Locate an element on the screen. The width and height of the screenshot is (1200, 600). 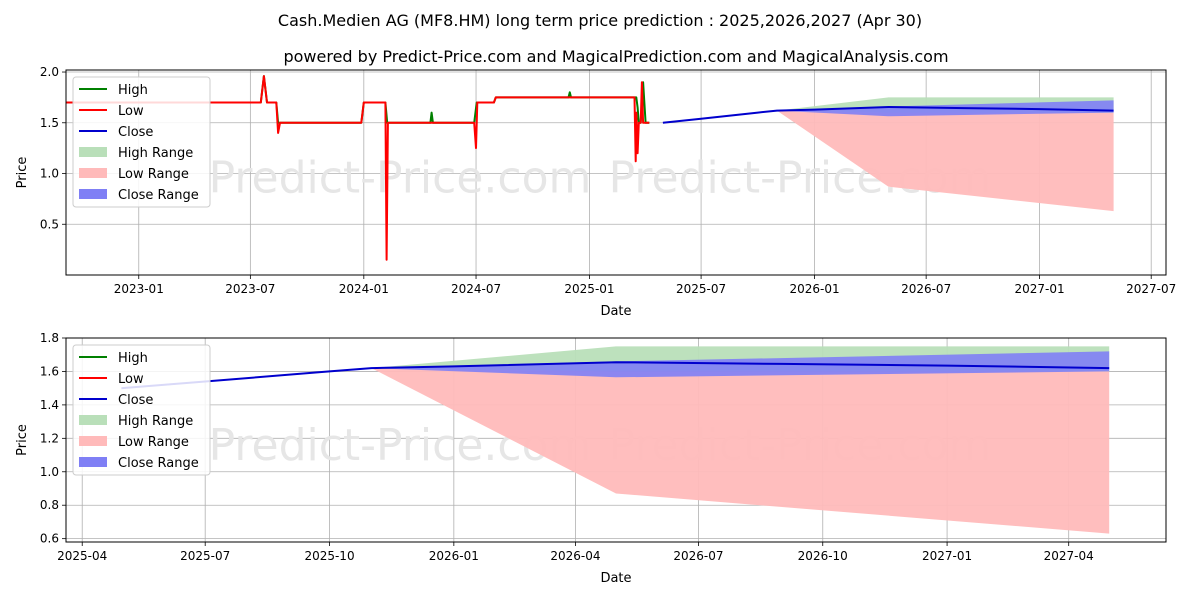
y-tick-label: 1.6 is located at coordinates (49, 371).